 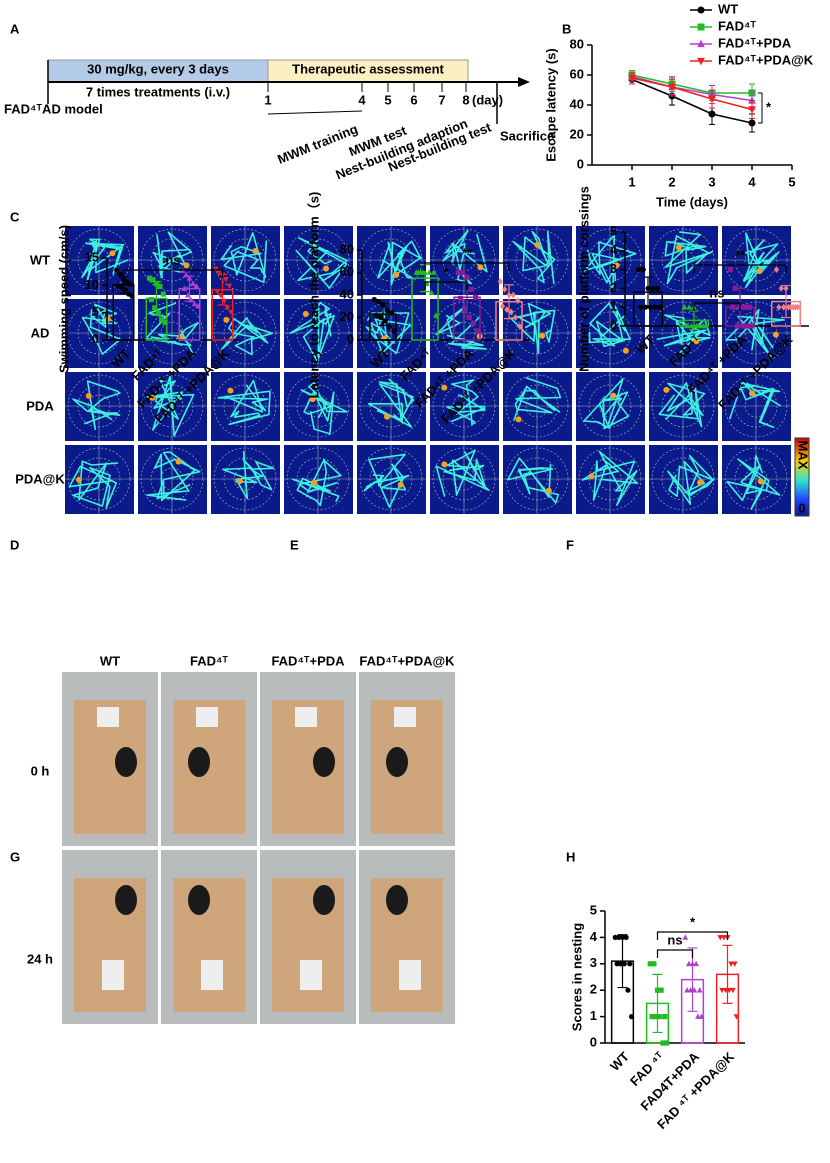 What do you see at coordinates (766, 59) in the screenshot?
I see `legend-label: FAD⁴ᵀ+PDA@K` at bounding box center [766, 59].